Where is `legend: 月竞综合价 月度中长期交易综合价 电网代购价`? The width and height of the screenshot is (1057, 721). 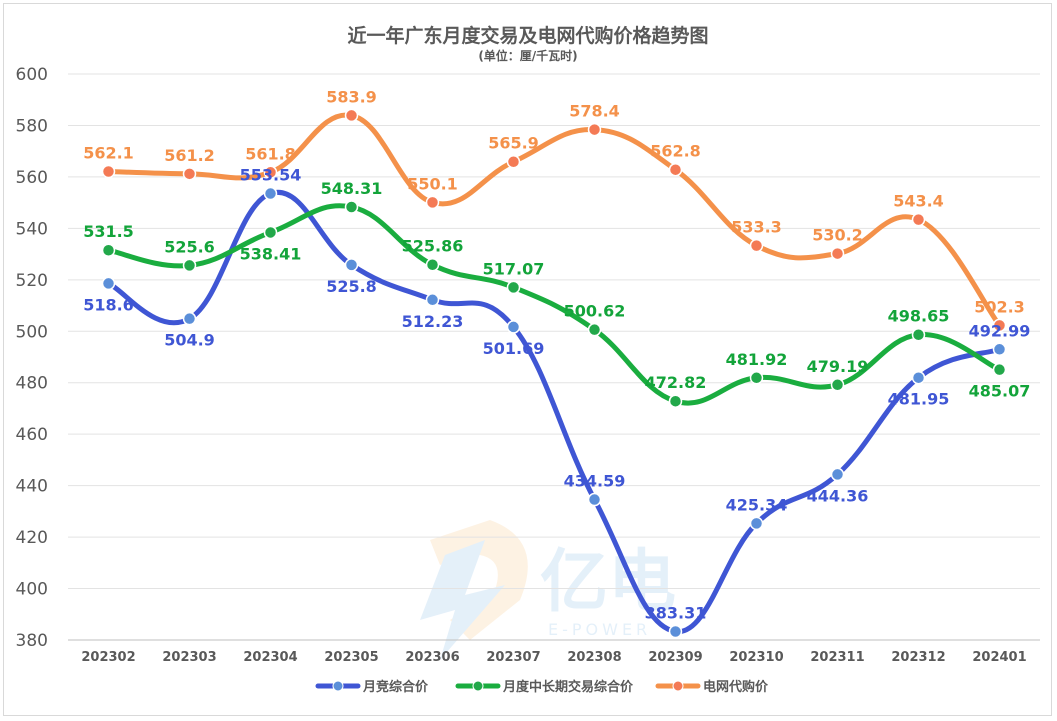
legend: 月竞综合价 月度中长期交易综合价 电网代购价 is located at coordinates (542, 687).